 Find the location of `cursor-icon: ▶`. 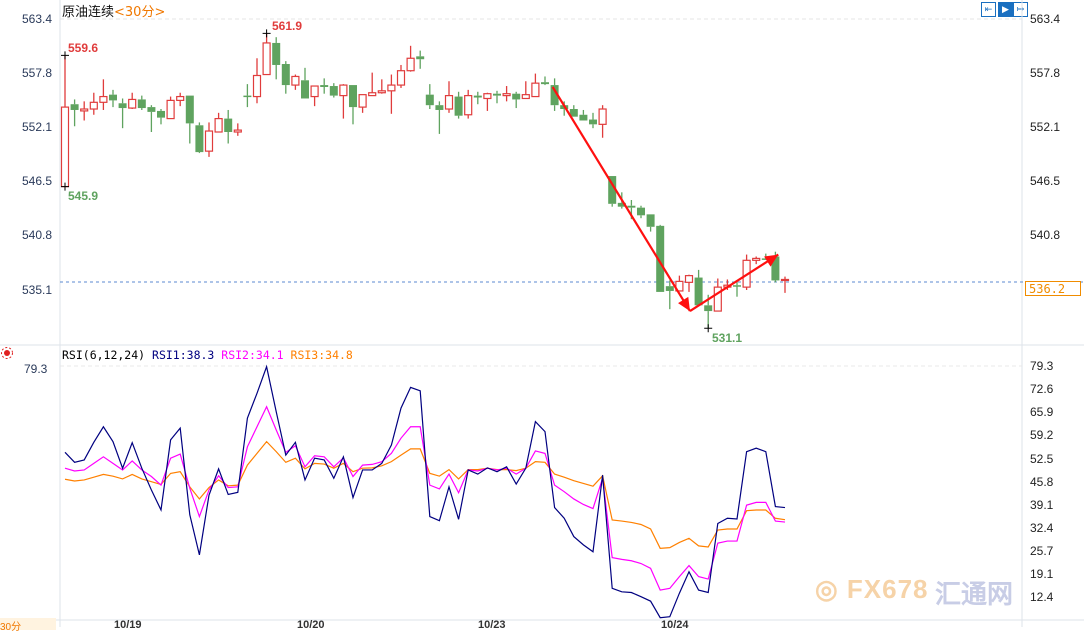

cursor-icon: ▶ is located at coordinates (1005, 9).